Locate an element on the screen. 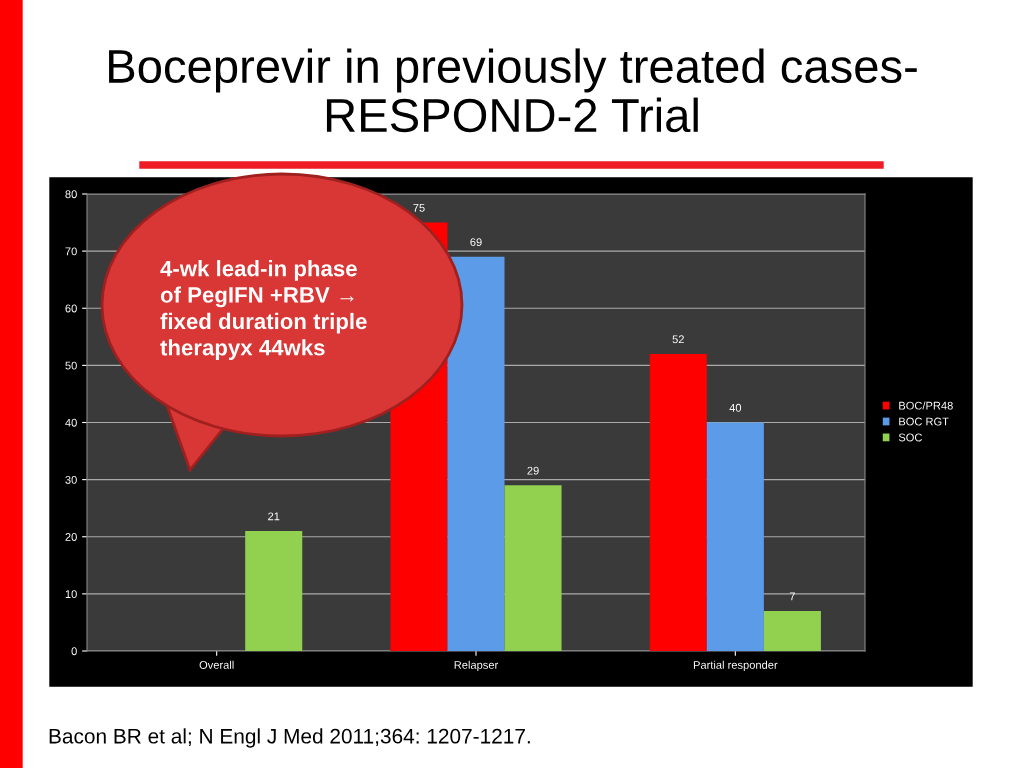 This screenshot has width=1024, height=768. chart-title: Boceprevir in previously treated cases- RESPOND-2 Trial is located at coordinates (513, 90).